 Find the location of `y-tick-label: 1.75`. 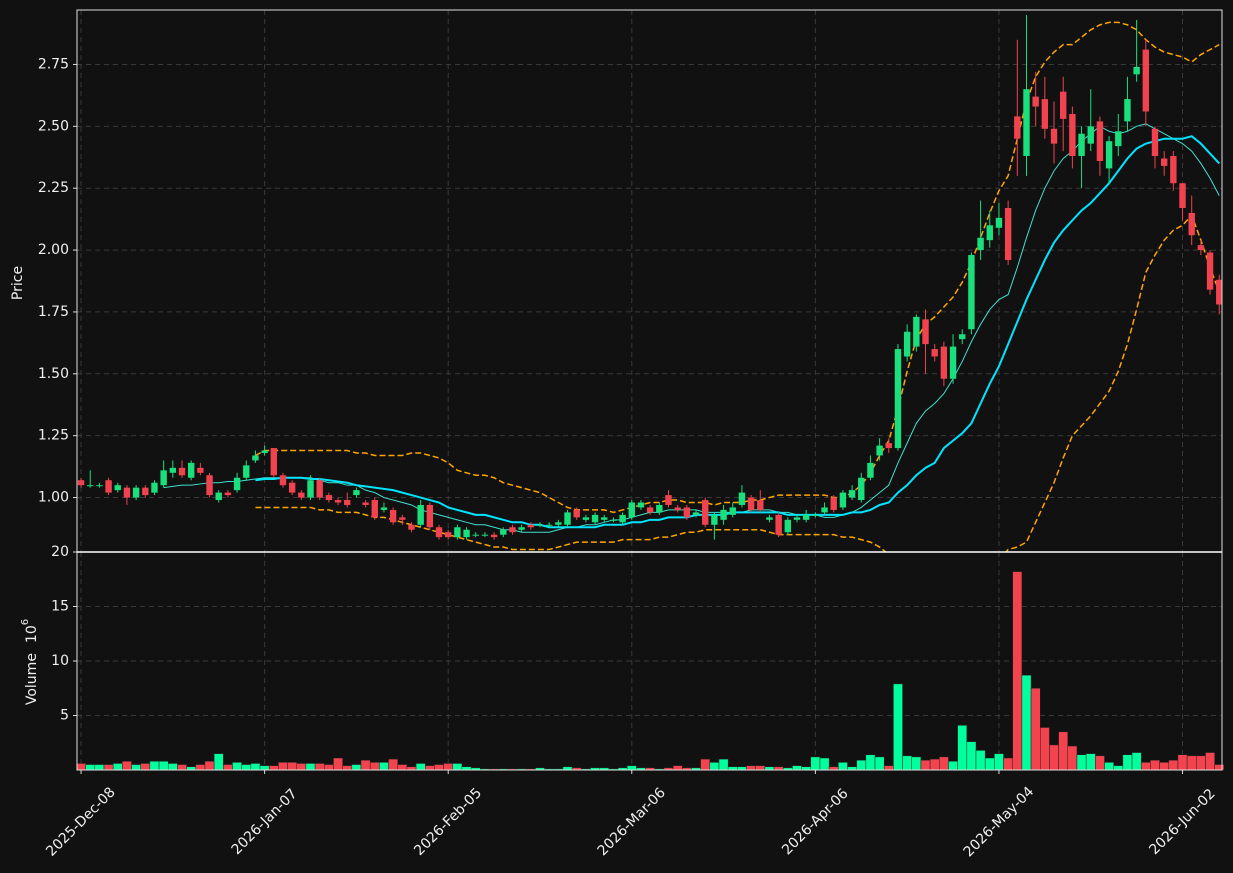

y-tick-label: 1.75 is located at coordinates (53, 312).